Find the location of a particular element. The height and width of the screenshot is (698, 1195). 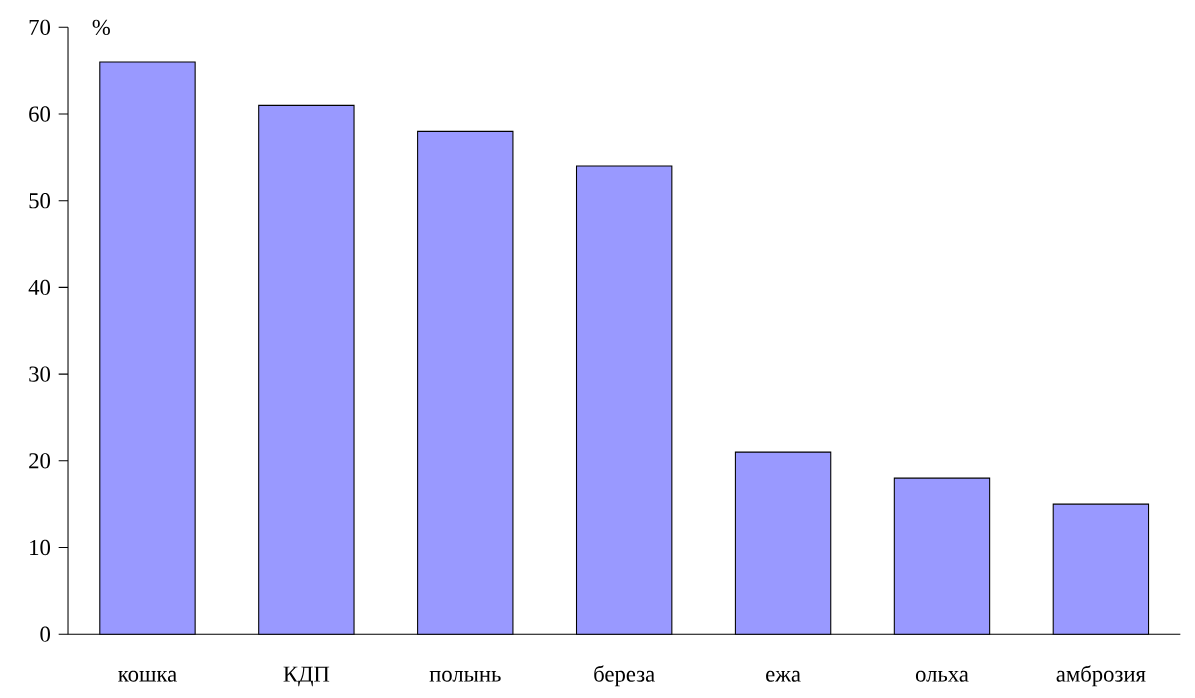

y-tick-label: 30 is located at coordinates (39, 374).